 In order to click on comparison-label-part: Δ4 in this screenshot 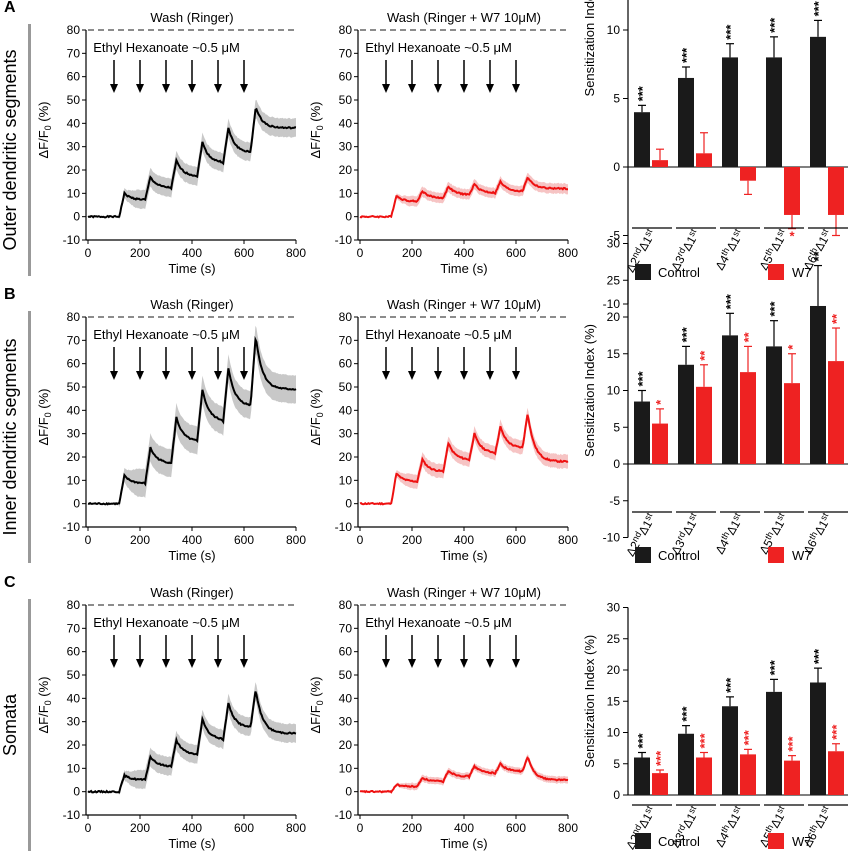, I will do `click(723, 263)`.